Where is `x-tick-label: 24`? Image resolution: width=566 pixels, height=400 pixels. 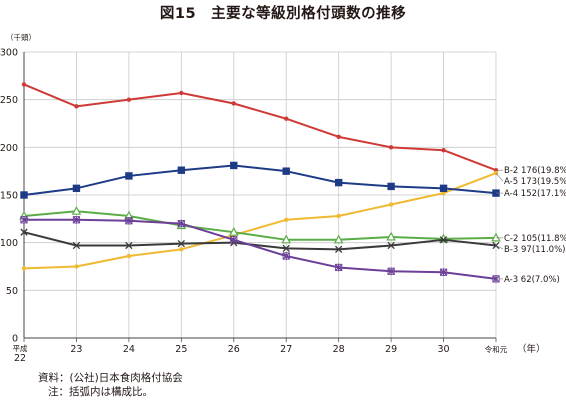
x-tick-label: 24 is located at coordinates (129, 349).